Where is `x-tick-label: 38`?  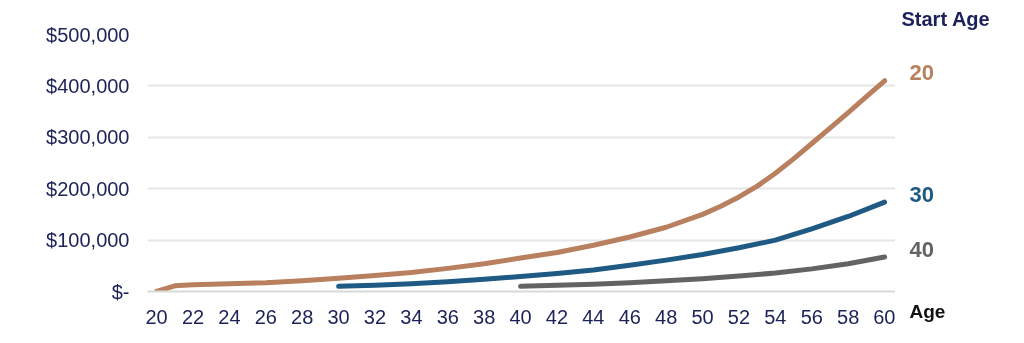 x-tick-label: 38 is located at coordinates (484, 316).